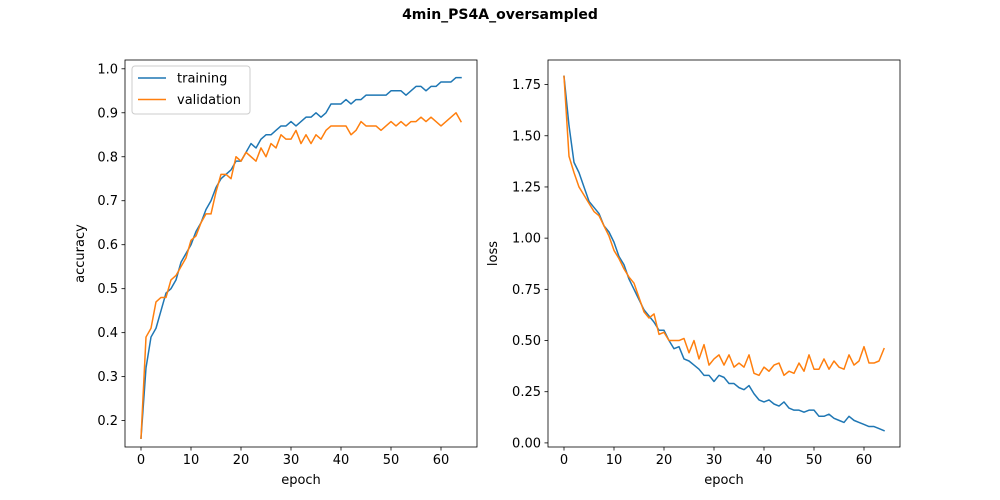 This screenshot has height=500, width=1000. I want to click on loss-x-tick-label: 60, so click(864, 460).